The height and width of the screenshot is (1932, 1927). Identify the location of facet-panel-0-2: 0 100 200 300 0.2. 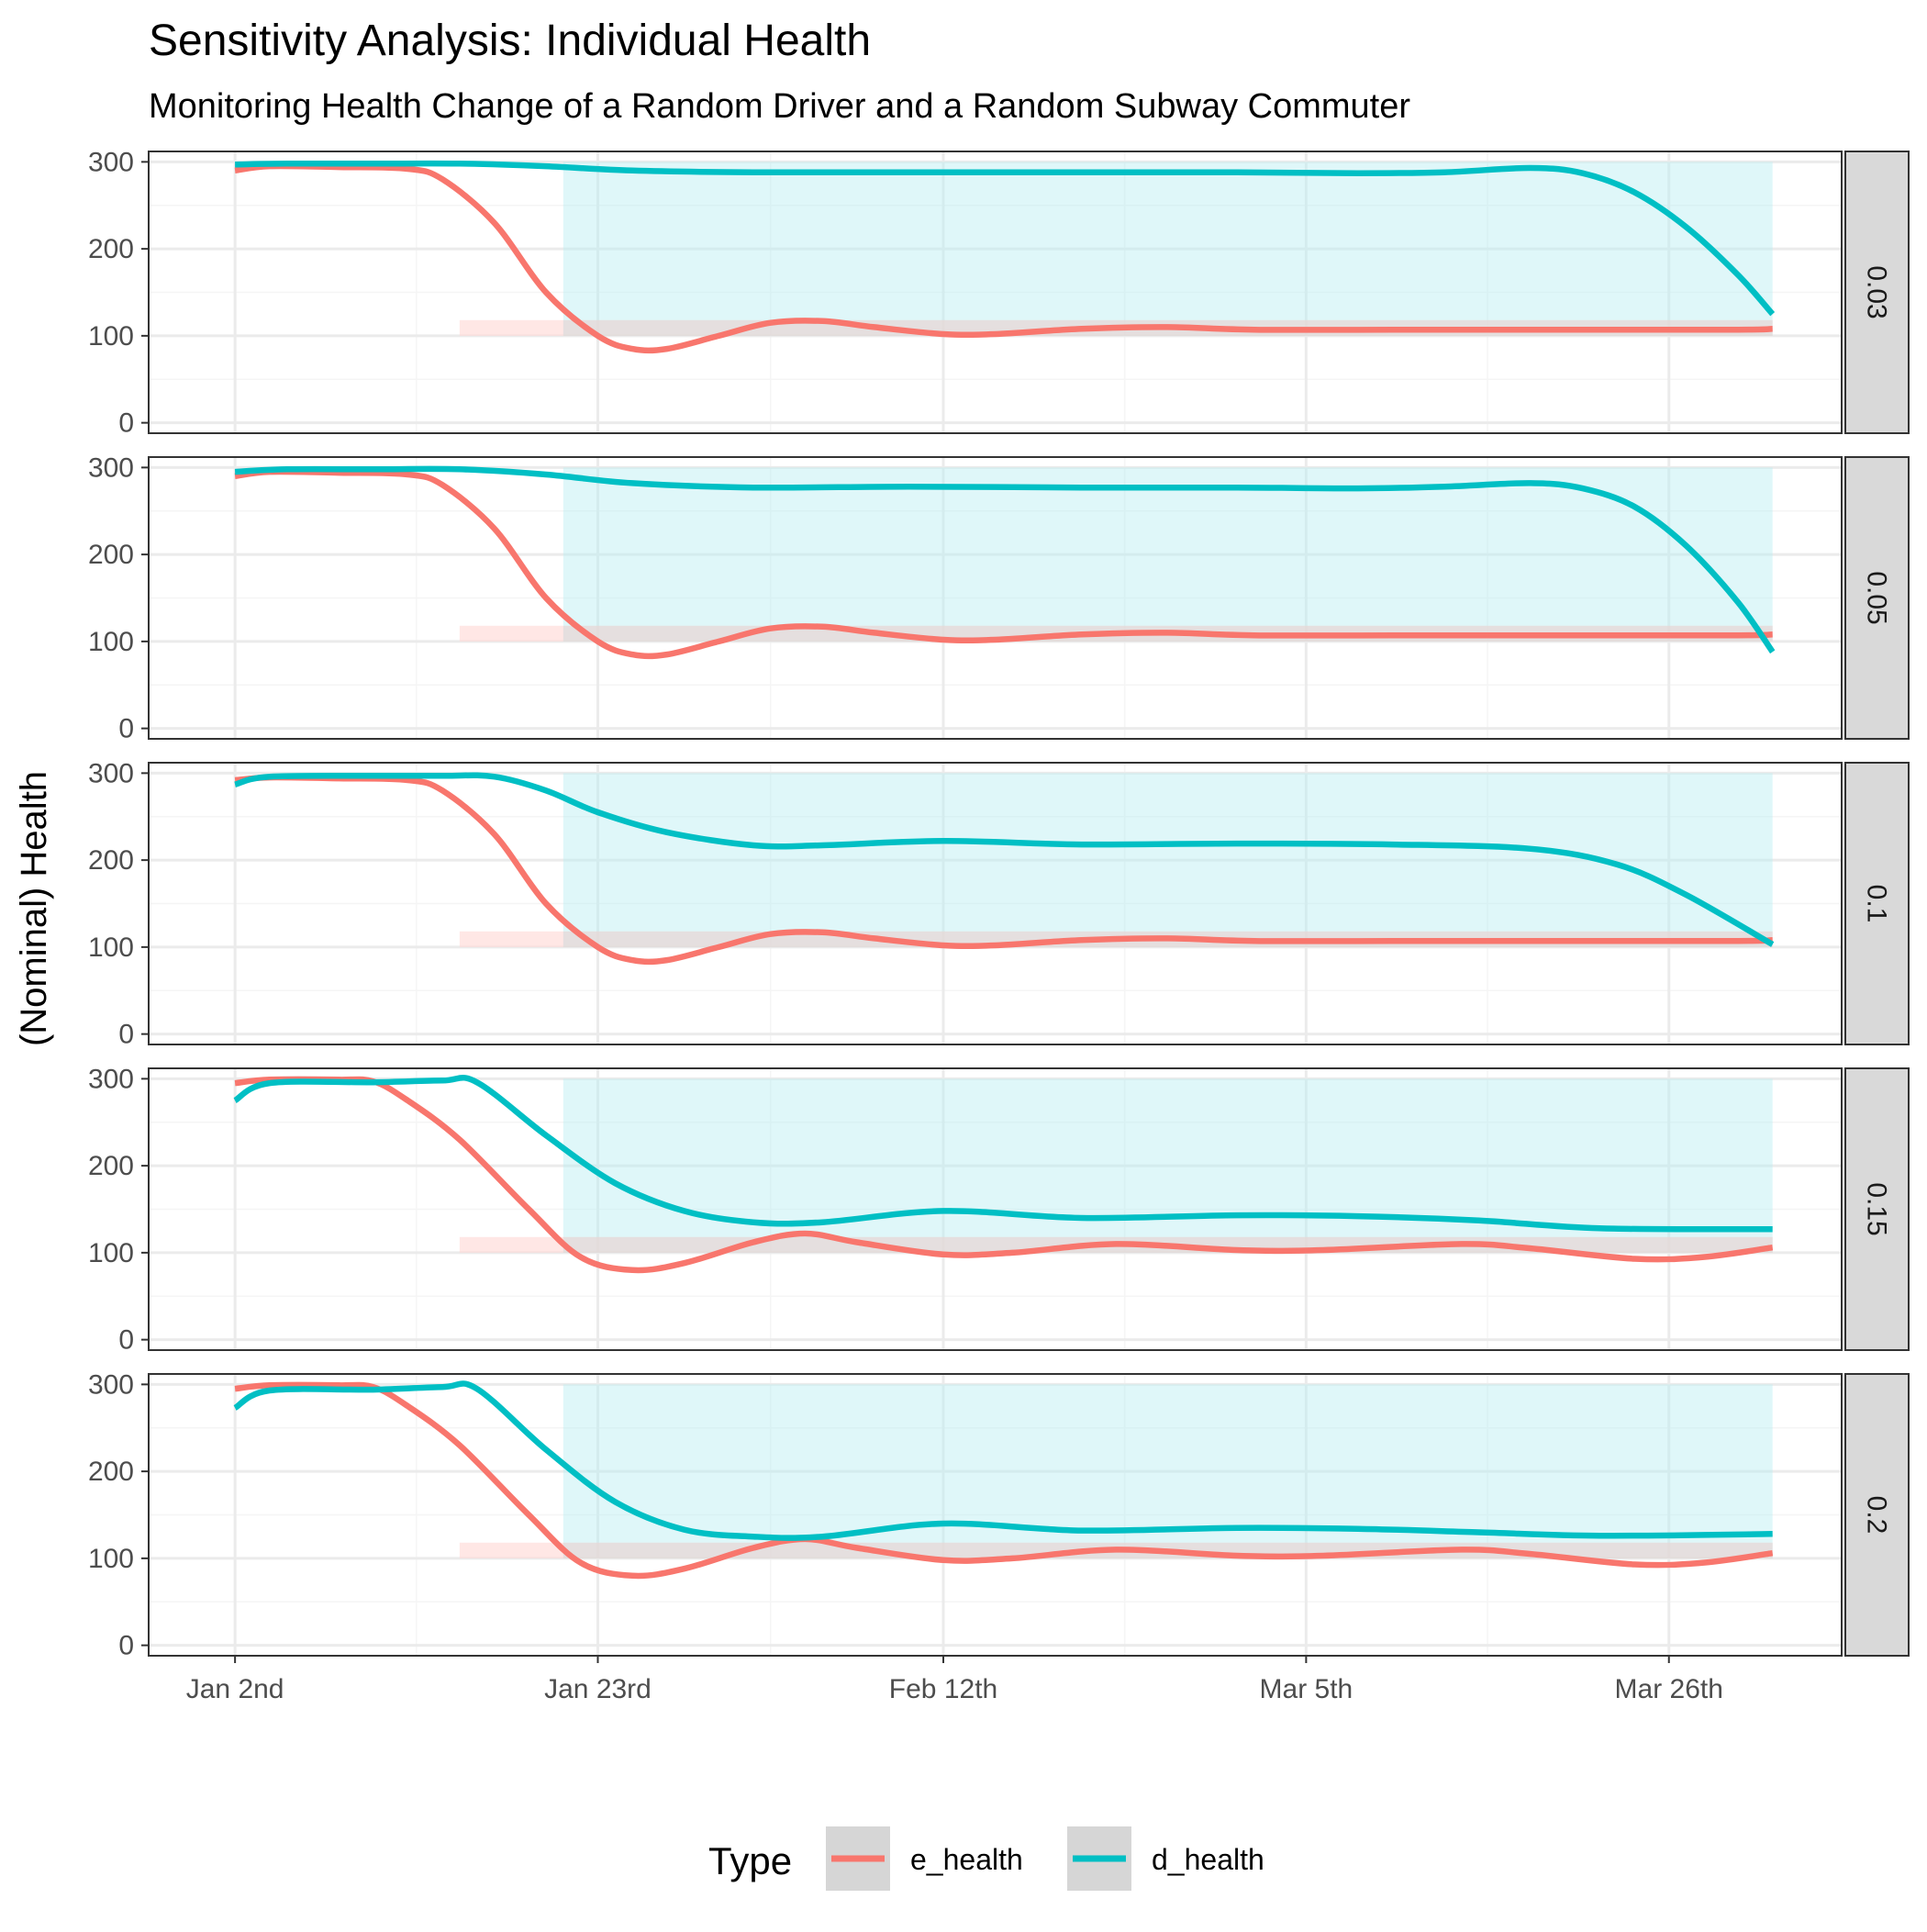
(999, 1515).